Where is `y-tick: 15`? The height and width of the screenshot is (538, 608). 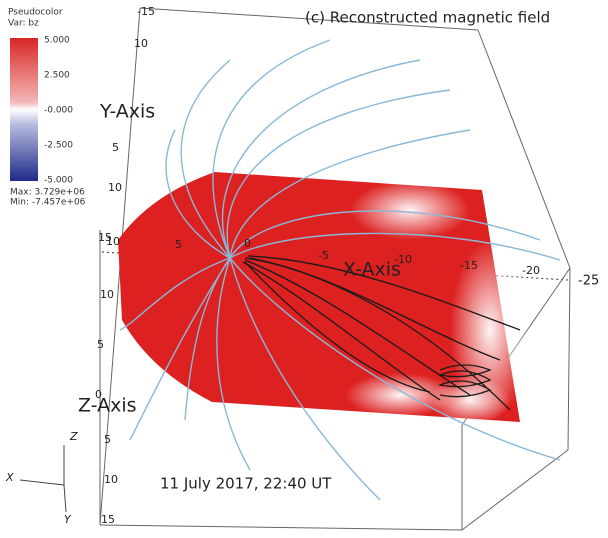 y-tick: 15 is located at coordinates (105, 237).